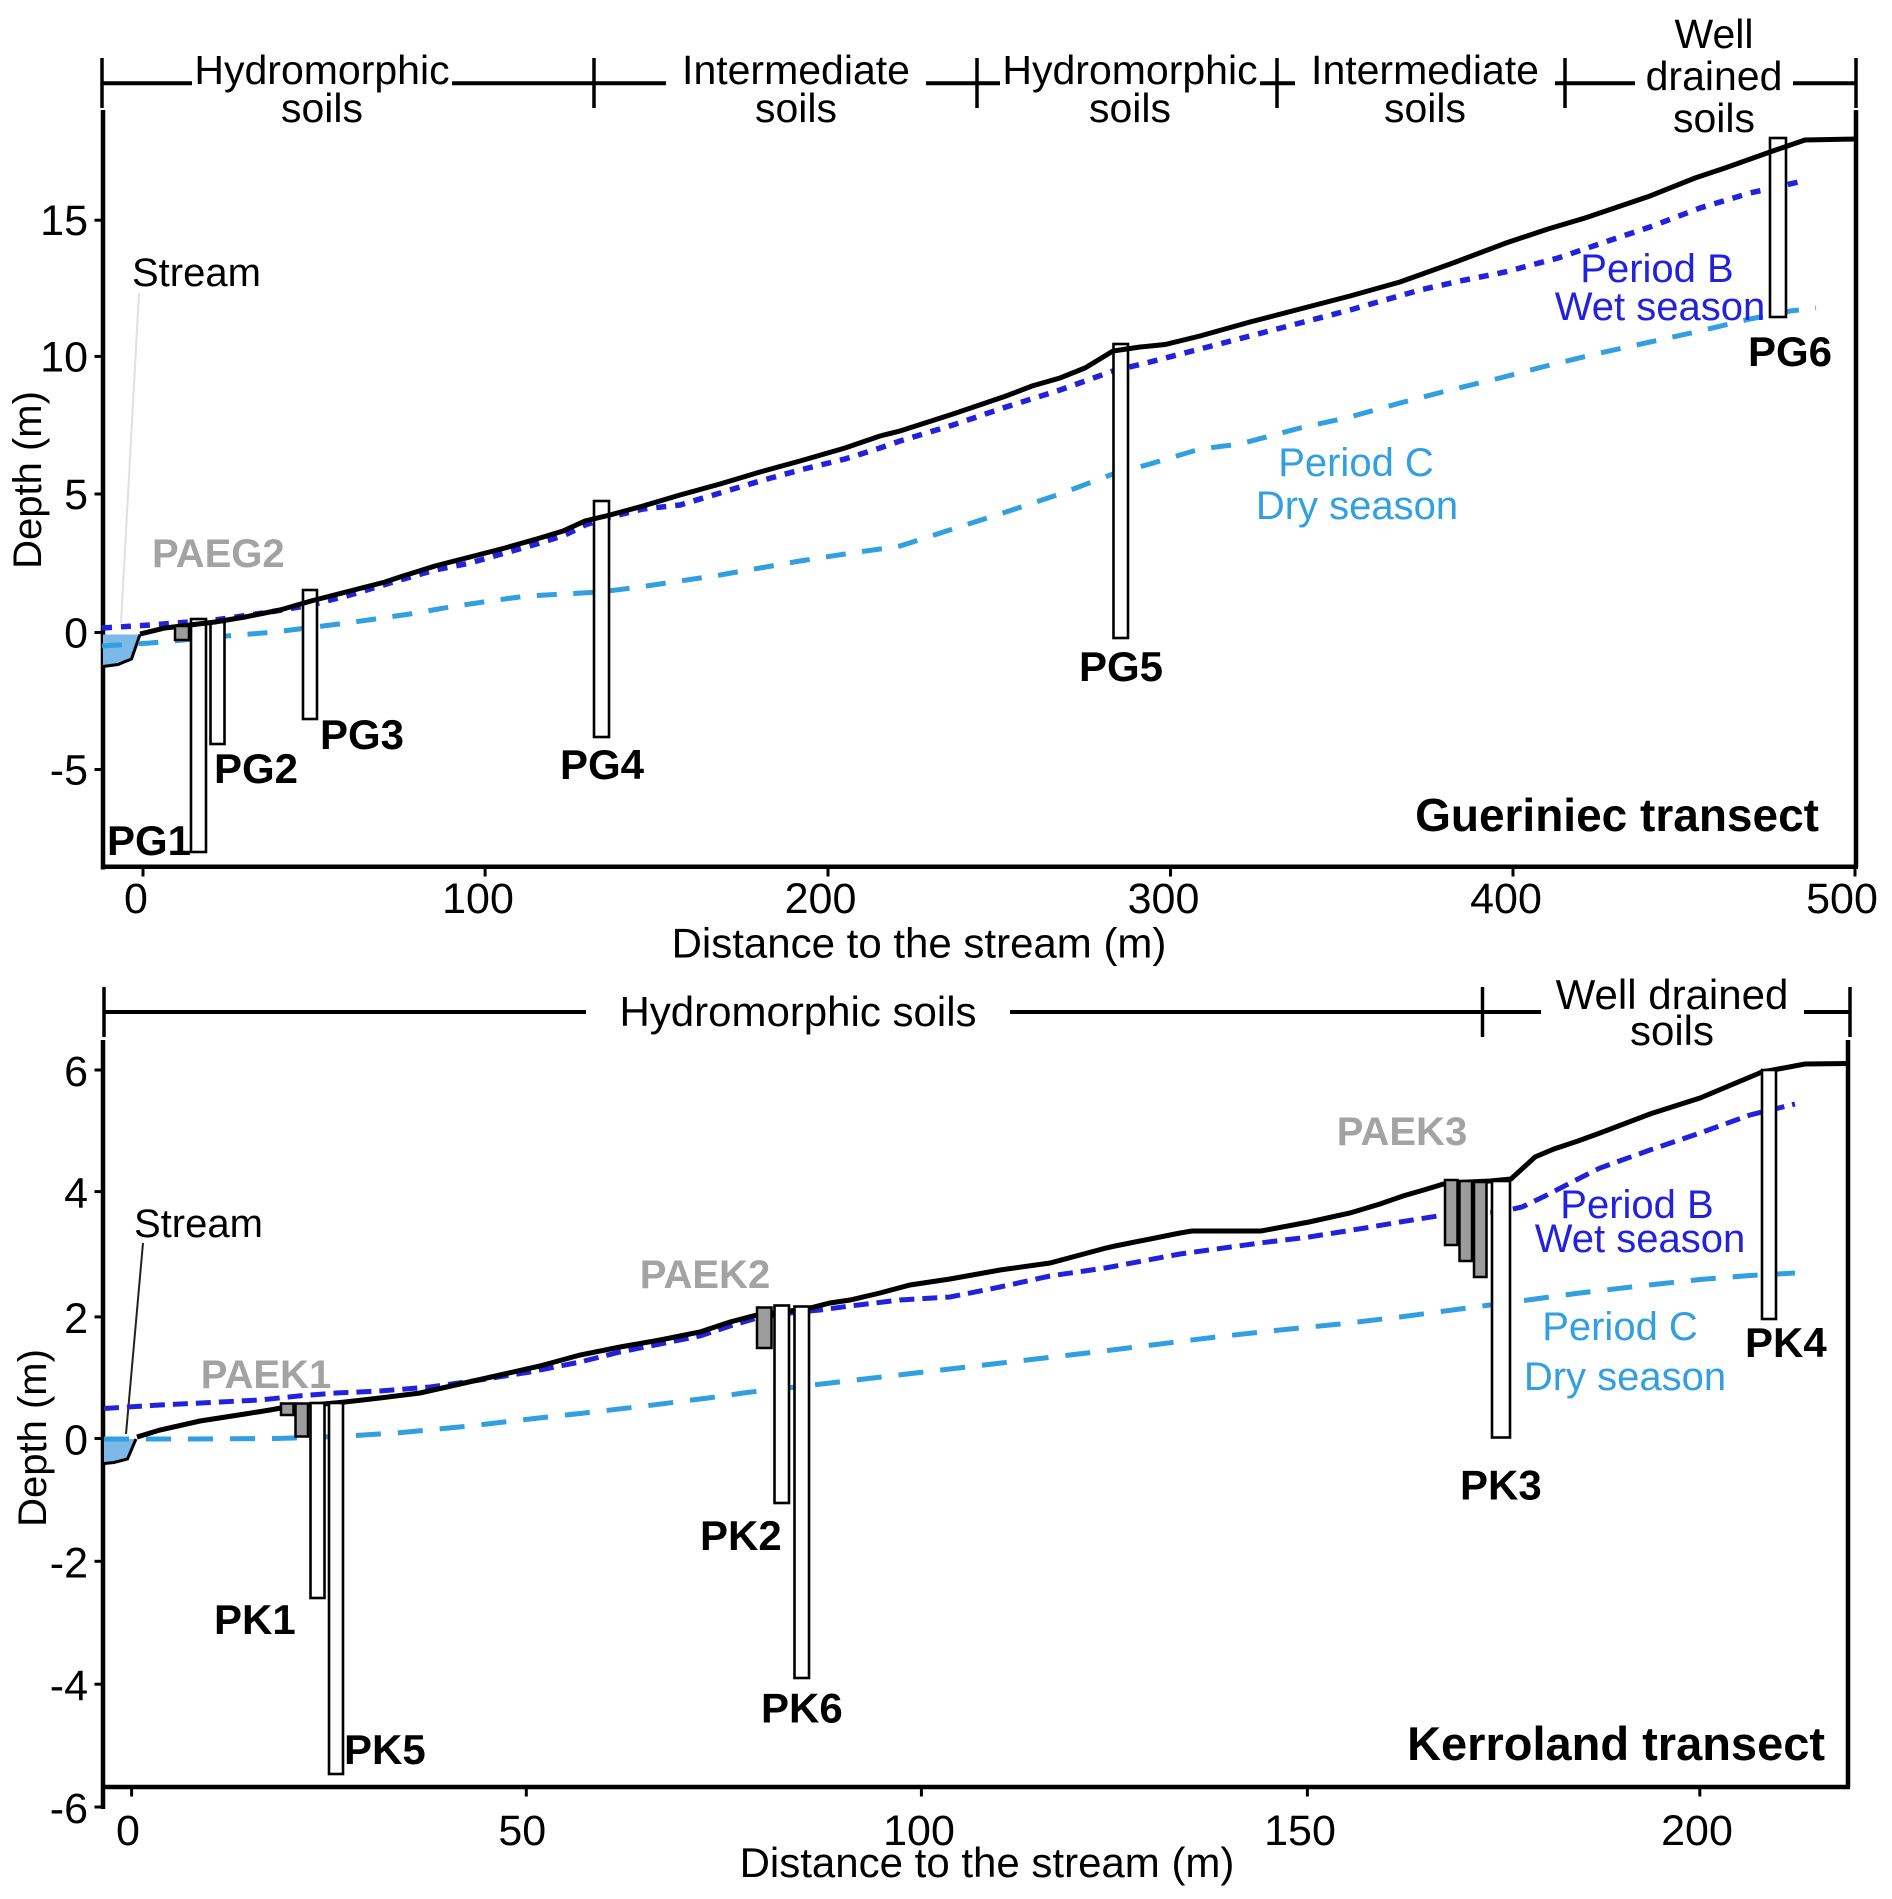 The height and width of the screenshot is (1899, 1892). Describe the element at coordinates (64, 221) in the screenshot. I see `svg-text: 15` at that location.